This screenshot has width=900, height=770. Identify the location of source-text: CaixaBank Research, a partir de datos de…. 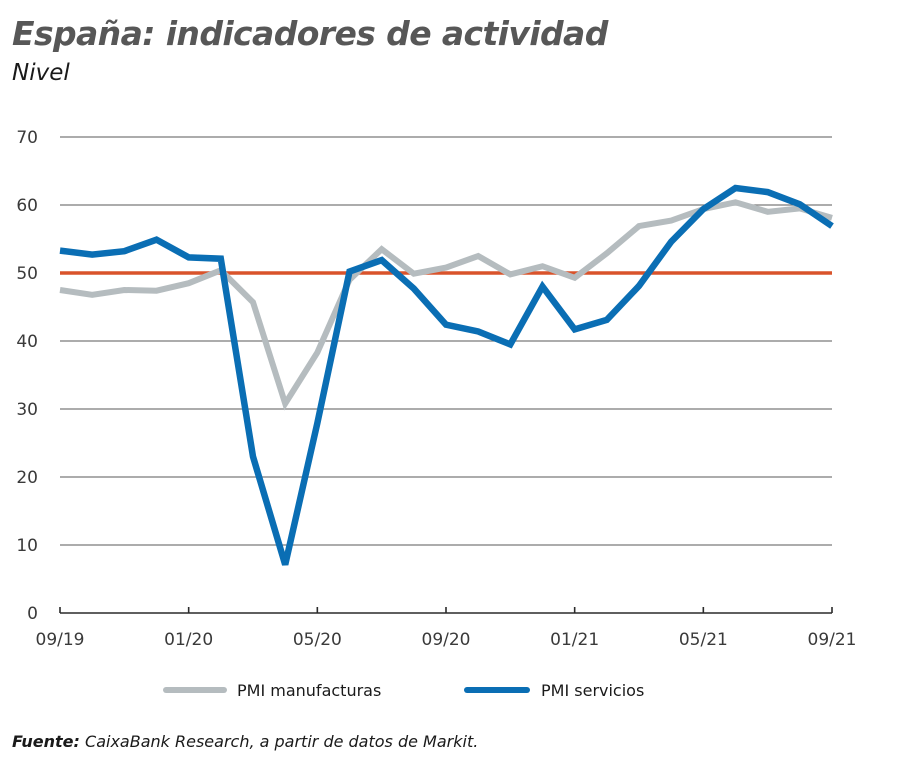
(279, 741).